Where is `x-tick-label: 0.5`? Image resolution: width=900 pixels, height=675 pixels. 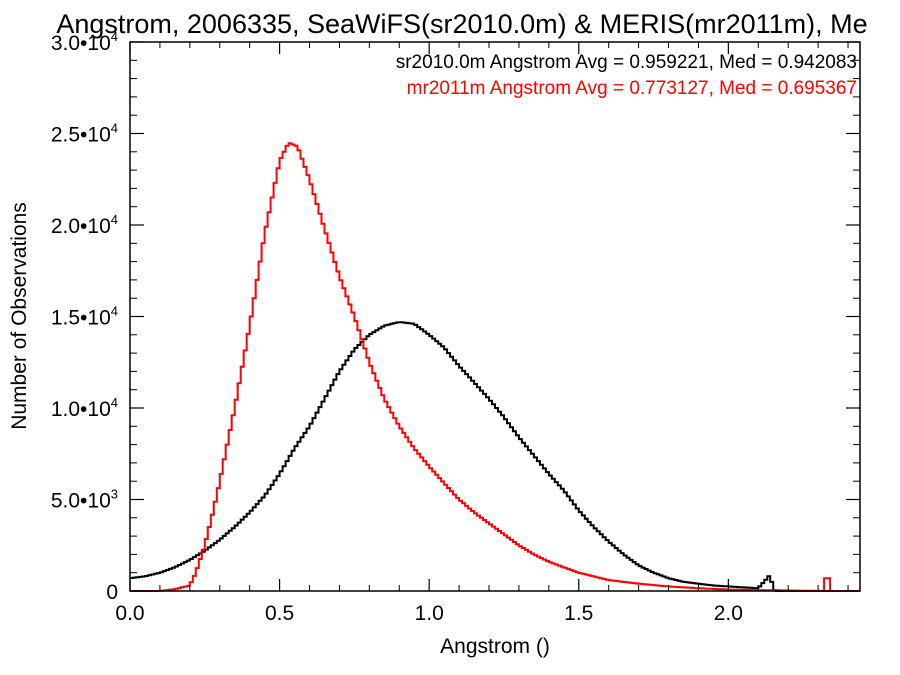
x-tick-label: 0.5 is located at coordinates (279, 613).